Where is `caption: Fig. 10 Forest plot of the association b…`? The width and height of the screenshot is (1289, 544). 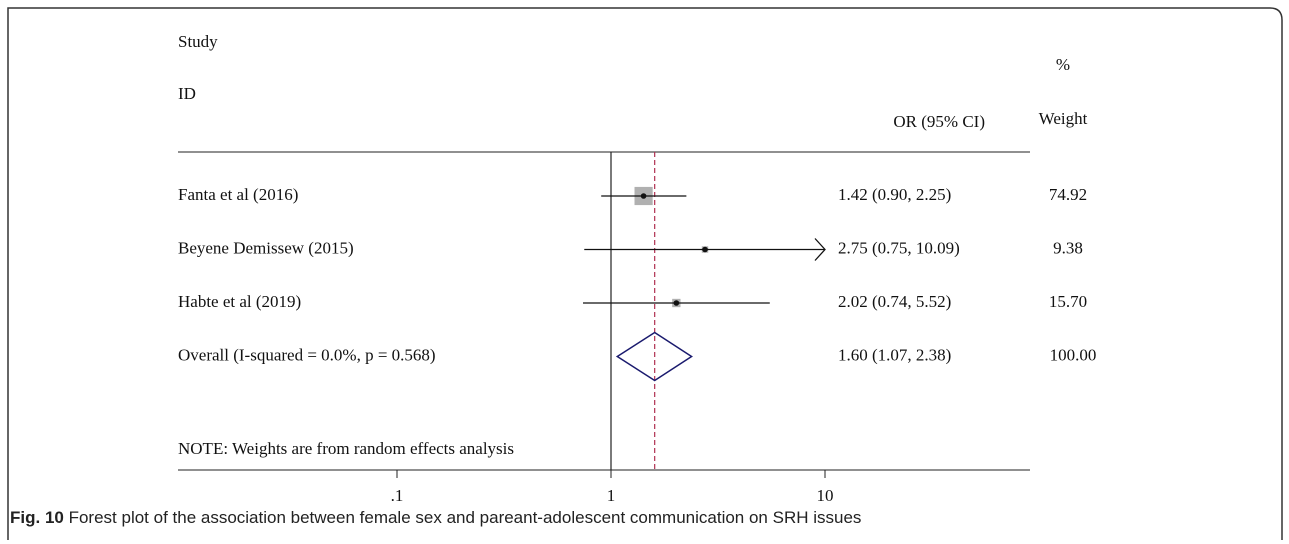 caption: Fig. 10 Forest plot of the association b… is located at coordinates (435, 518).